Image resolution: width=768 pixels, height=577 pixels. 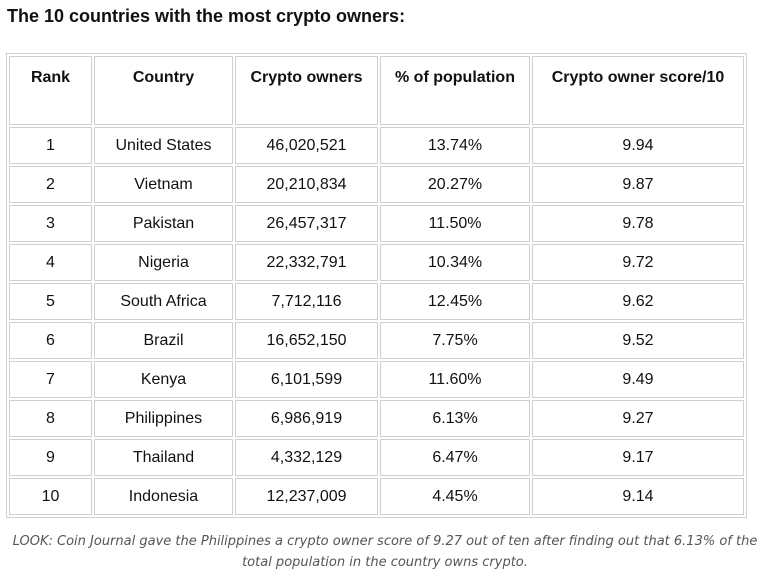 What do you see at coordinates (455, 301) in the screenshot?
I see `percent-cell: 12.45%` at bounding box center [455, 301].